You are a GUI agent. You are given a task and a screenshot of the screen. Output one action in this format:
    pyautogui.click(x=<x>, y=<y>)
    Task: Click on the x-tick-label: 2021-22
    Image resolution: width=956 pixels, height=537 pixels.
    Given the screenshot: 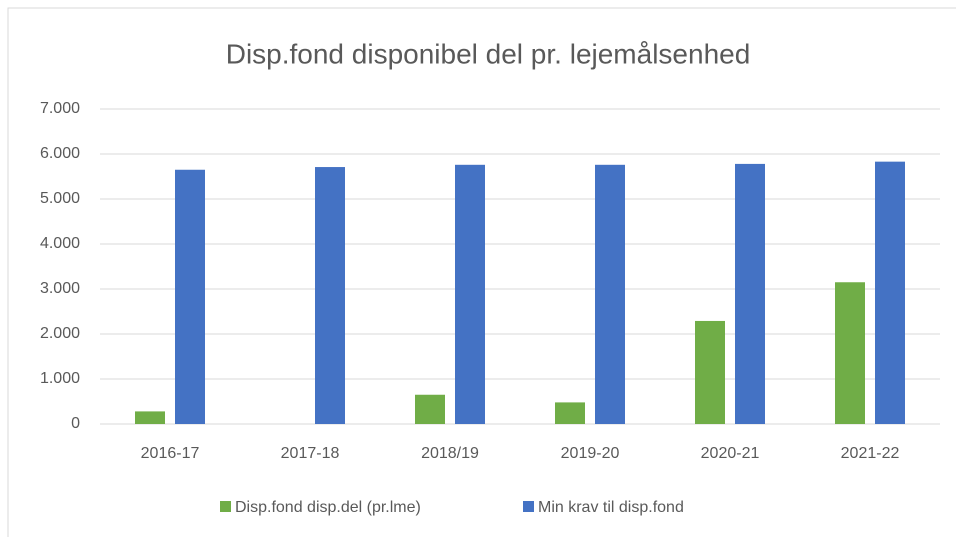 What is the action you would take?
    pyautogui.click(x=870, y=453)
    